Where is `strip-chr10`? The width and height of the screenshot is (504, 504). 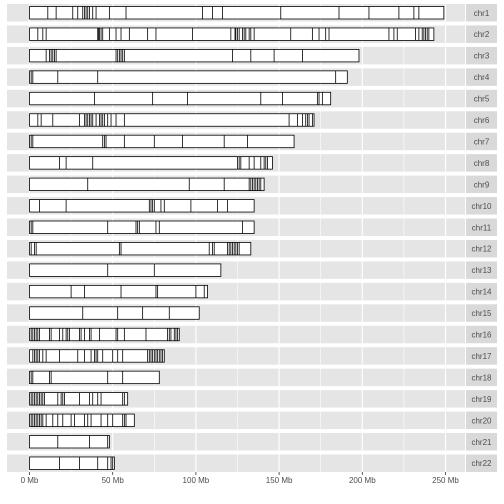 strip-chr10 is located at coordinates (481, 206).